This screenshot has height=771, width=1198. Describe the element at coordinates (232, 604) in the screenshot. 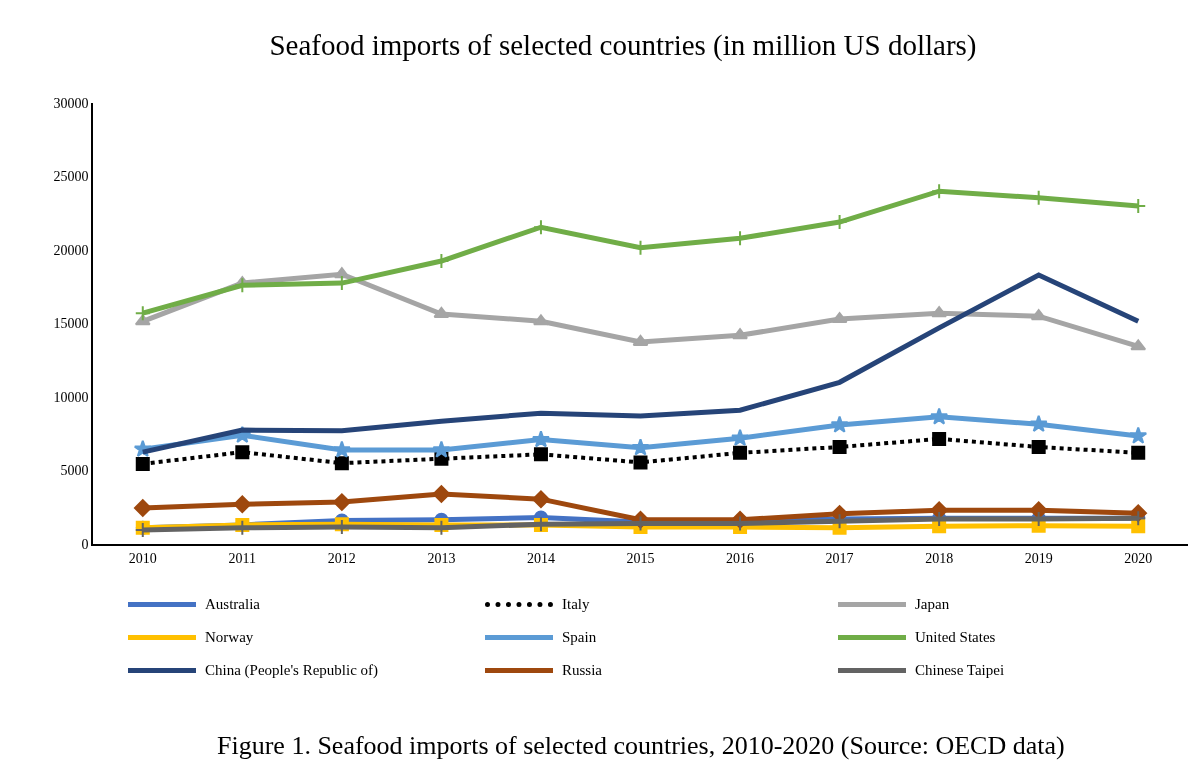

I see `legend-label: Australia` at that location.